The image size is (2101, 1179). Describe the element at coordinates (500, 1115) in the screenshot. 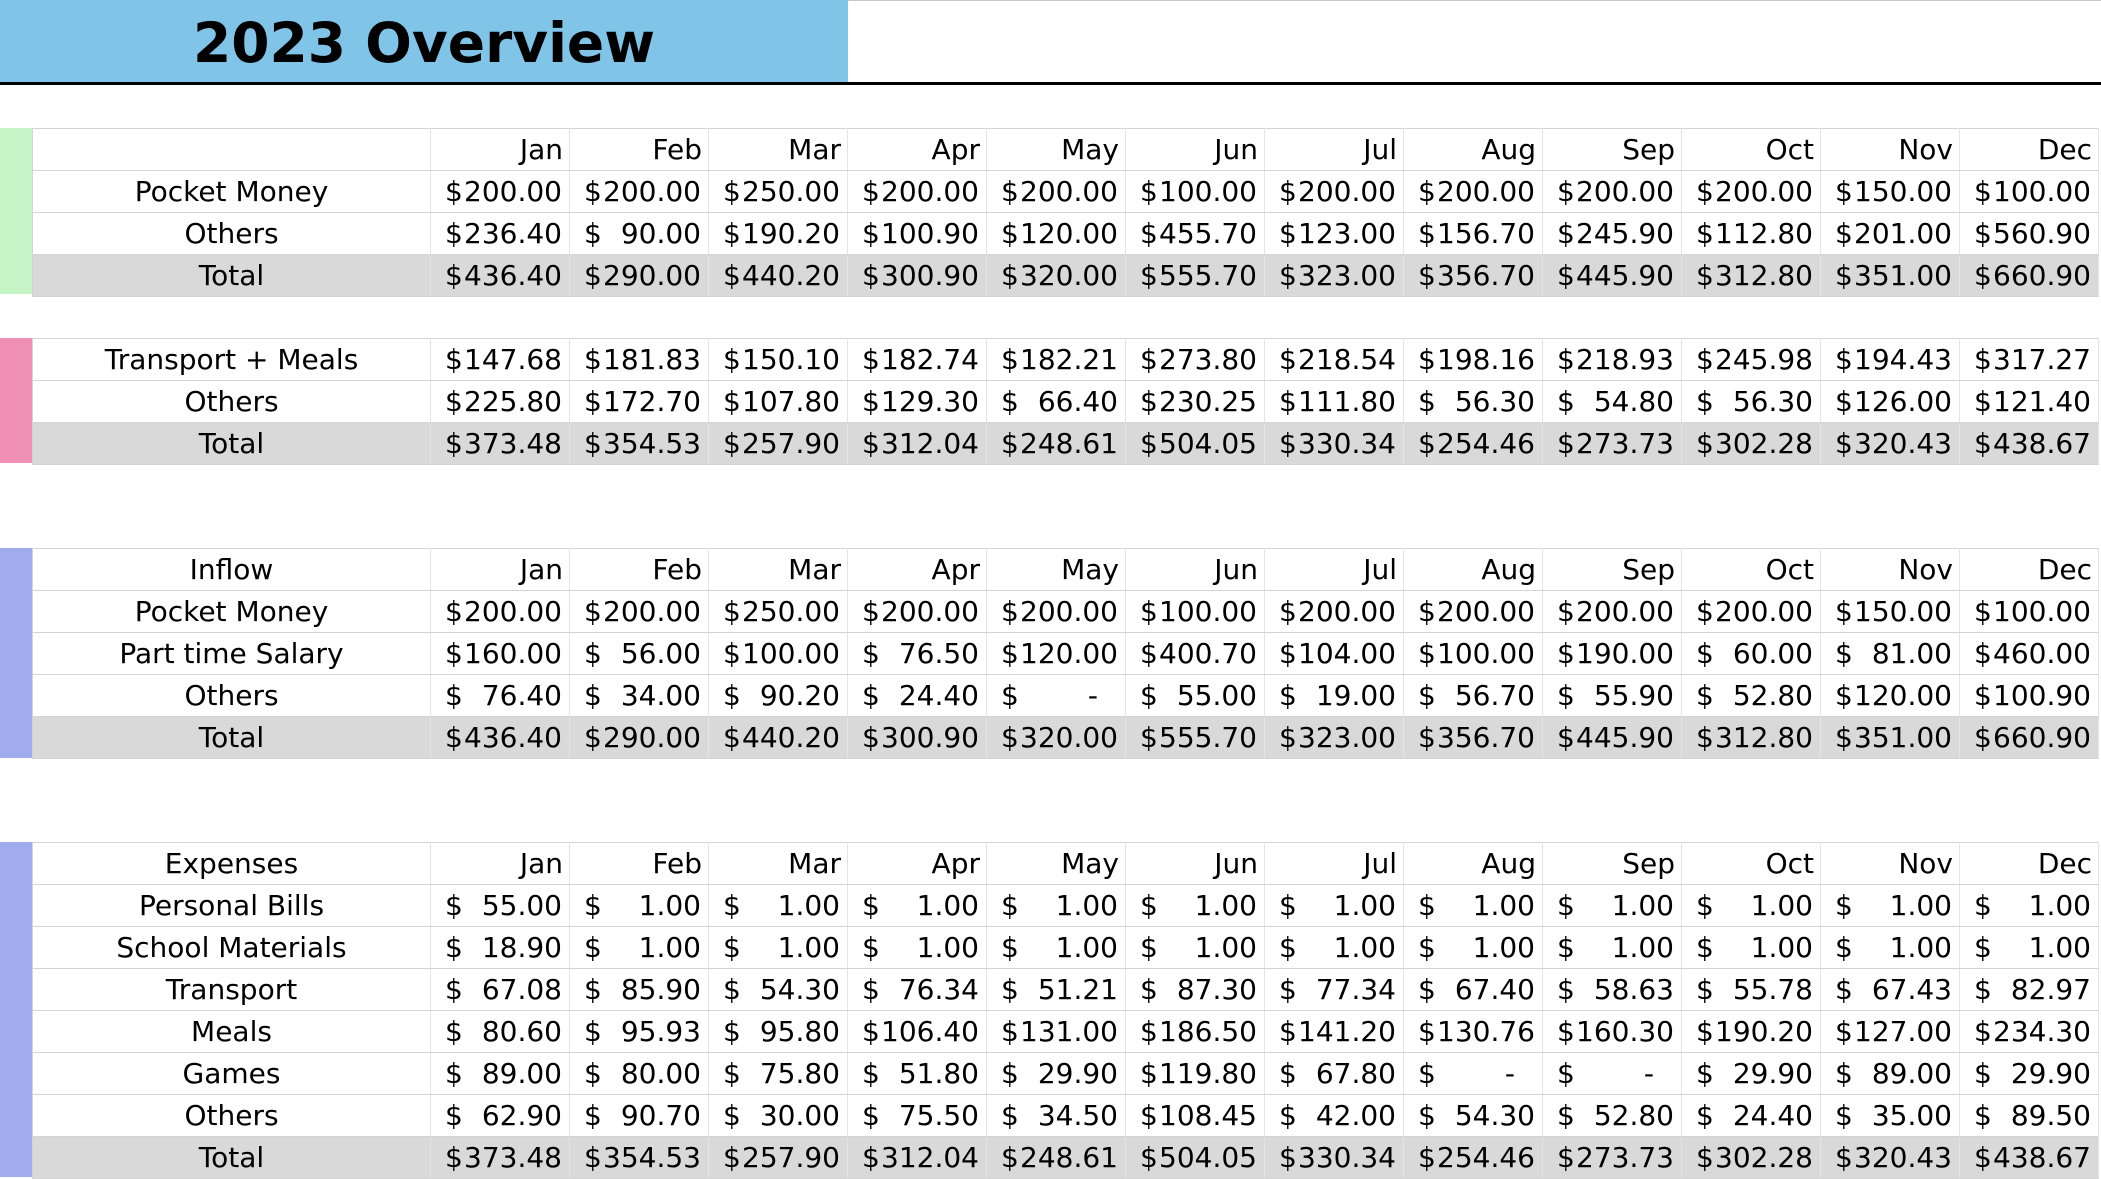

I see `value-cell: $62.90` at that location.